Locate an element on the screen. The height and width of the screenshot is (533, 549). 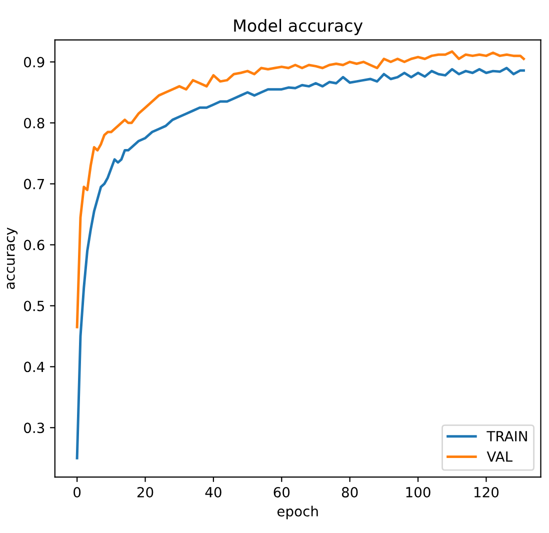
y-tick-label: 0.7 is located at coordinates (34, 184).